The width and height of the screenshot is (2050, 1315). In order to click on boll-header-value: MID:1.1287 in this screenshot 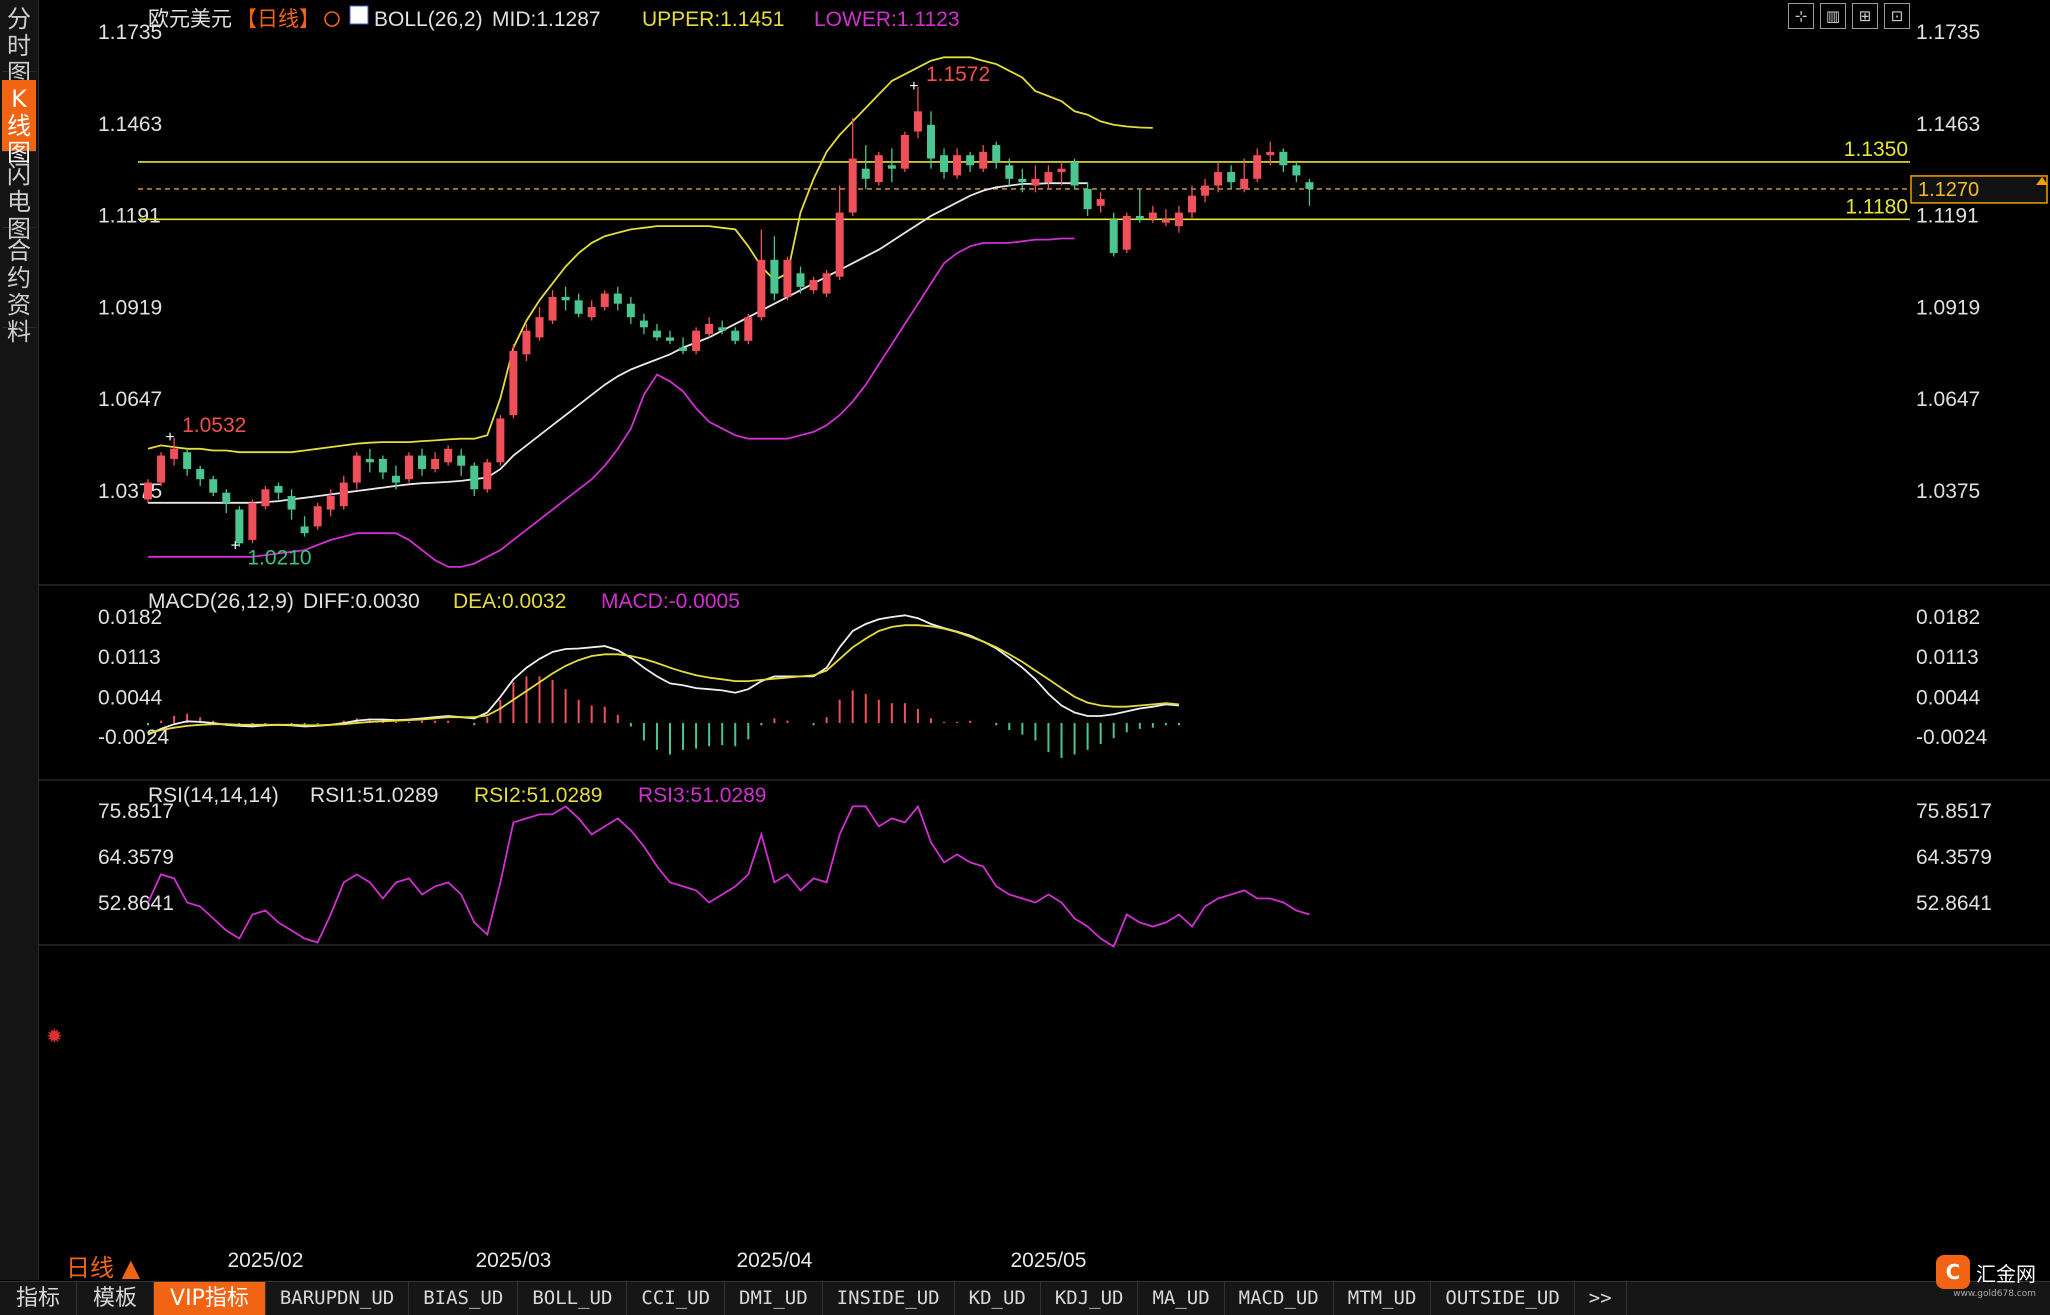, I will do `click(546, 19)`.